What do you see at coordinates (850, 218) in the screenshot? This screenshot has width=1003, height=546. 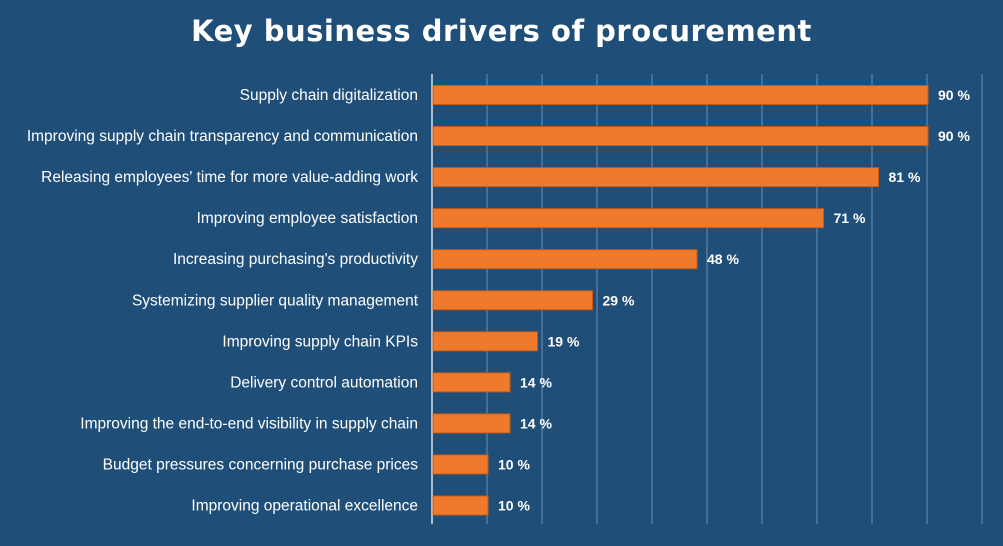 I see `data-label: 71 %` at bounding box center [850, 218].